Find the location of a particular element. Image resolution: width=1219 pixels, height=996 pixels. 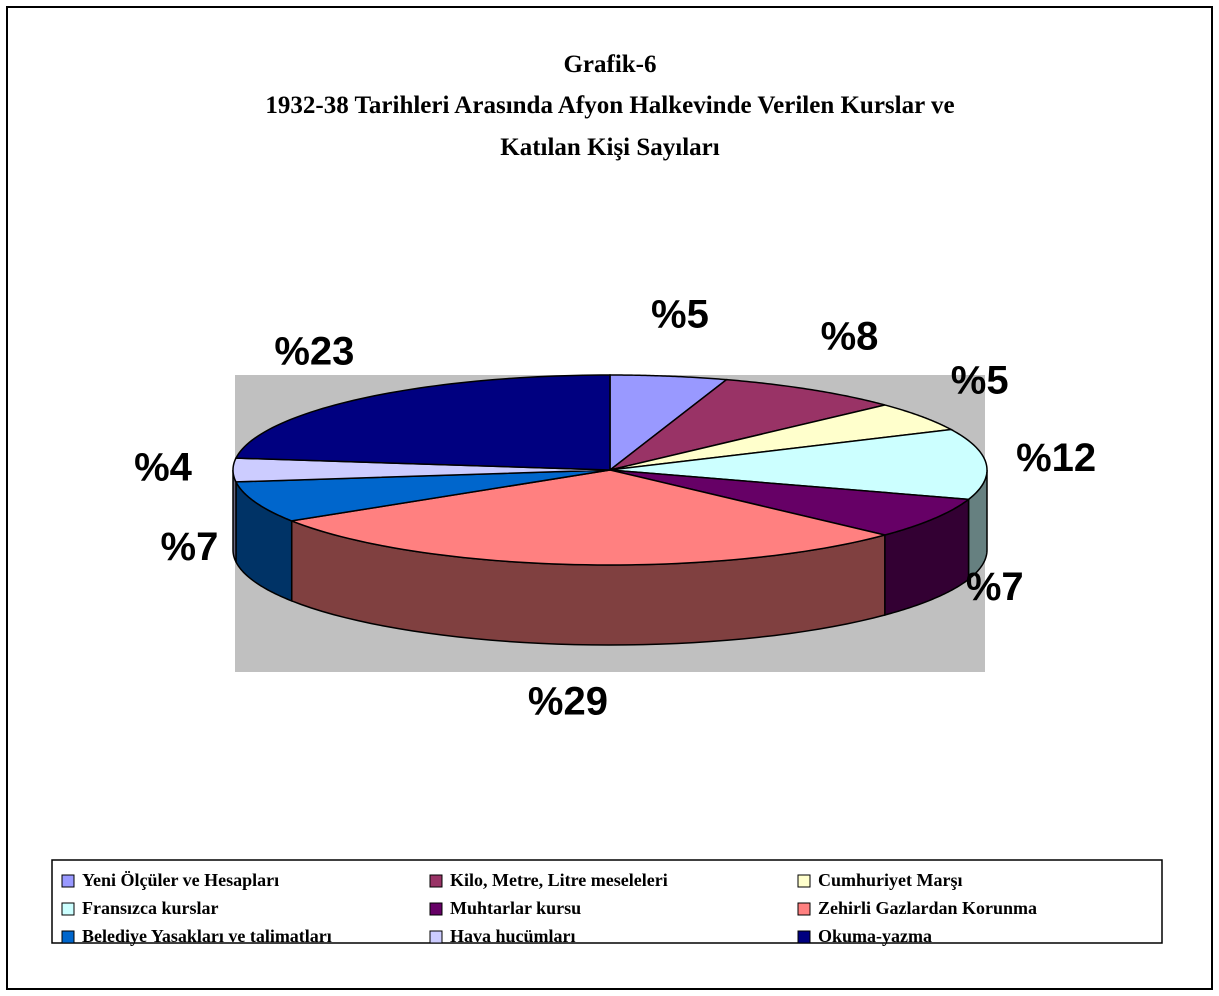

legend-label: Muhtarlar kursu is located at coordinates (515, 908).